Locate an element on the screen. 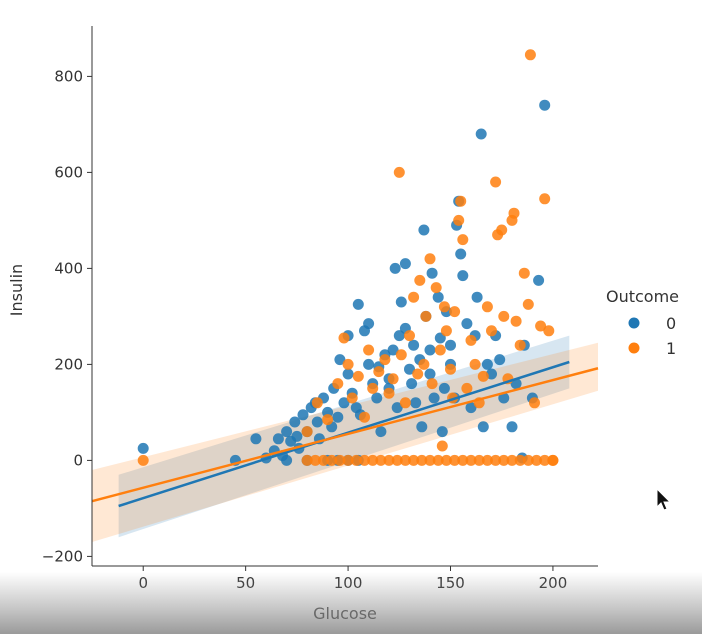 The height and width of the screenshot is (634, 702). legend-label-0: 0 is located at coordinates (671, 323).